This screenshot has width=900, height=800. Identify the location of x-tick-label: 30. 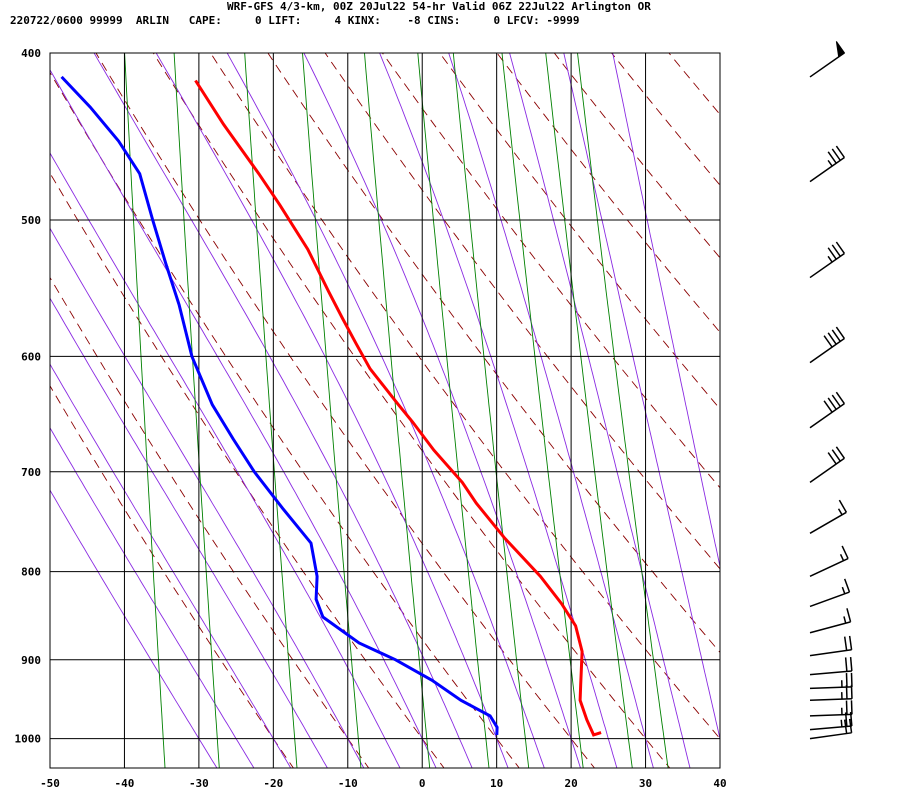
(645, 783).